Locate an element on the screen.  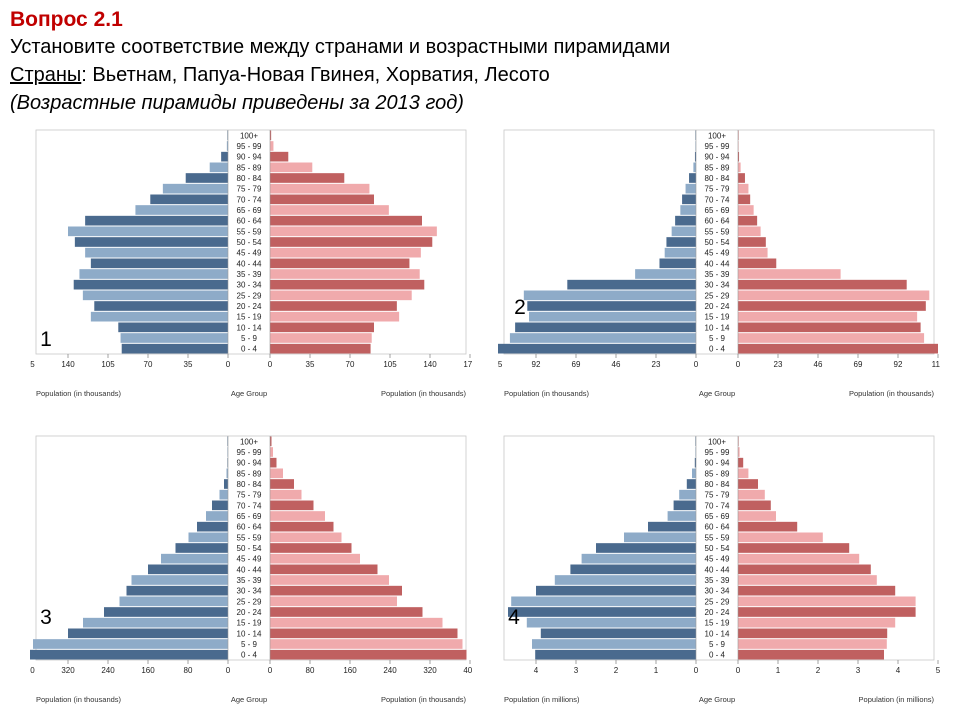
tick-label-left: 80 is located at coordinates (188, 670).